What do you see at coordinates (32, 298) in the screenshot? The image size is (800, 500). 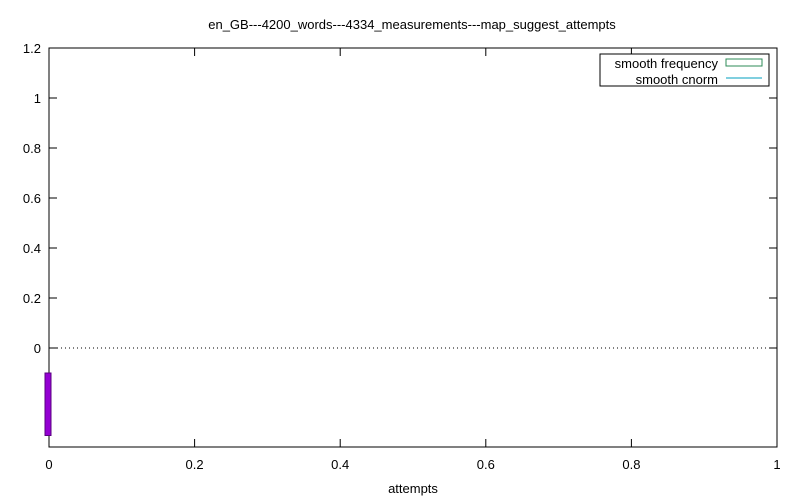 I see `y-tick-label: 0.2` at bounding box center [32, 298].